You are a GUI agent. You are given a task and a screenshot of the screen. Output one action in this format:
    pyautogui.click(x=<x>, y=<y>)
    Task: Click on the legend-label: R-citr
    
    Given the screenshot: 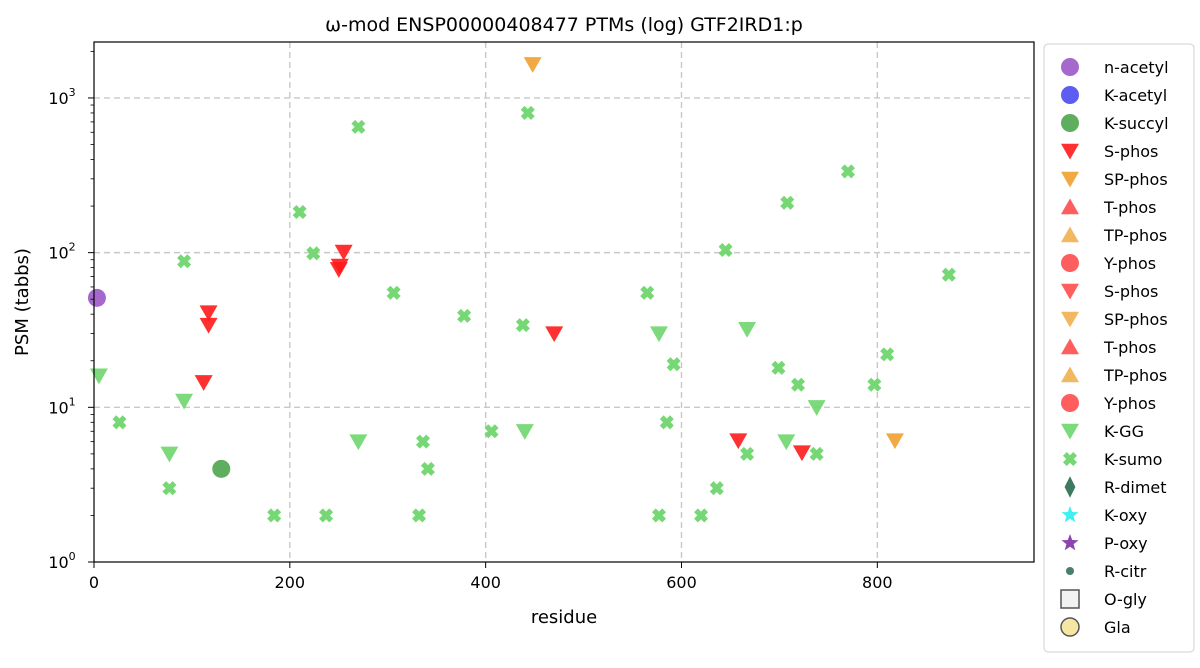 What is the action you would take?
    pyautogui.click(x=1125, y=571)
    